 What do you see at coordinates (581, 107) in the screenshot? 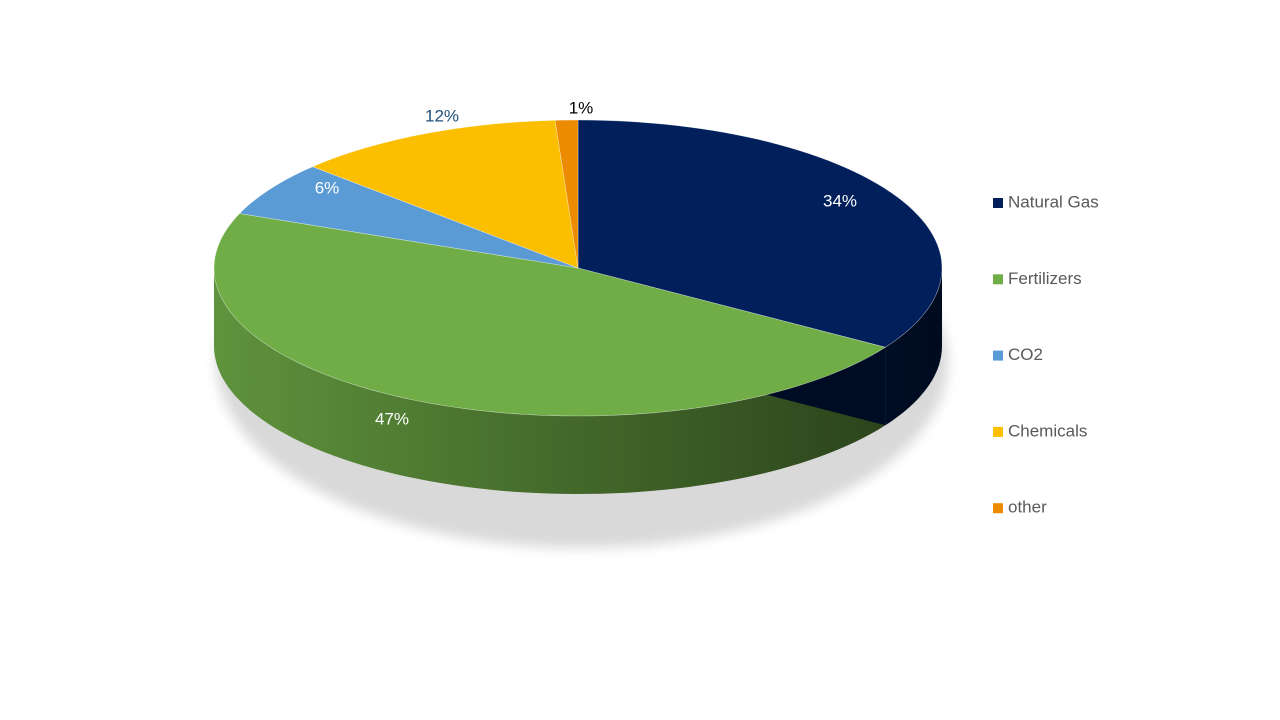
I see `data-label: 1%` at bounding box center [581, 107].